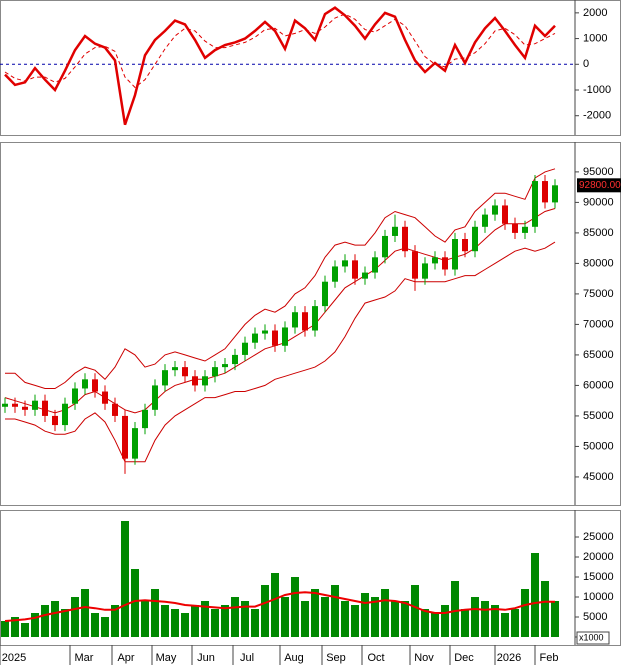  What do you see at coordinates (595, 38) in the screenshot?
I see `y-tick-label: 1000` at bounding box center [595, 38].